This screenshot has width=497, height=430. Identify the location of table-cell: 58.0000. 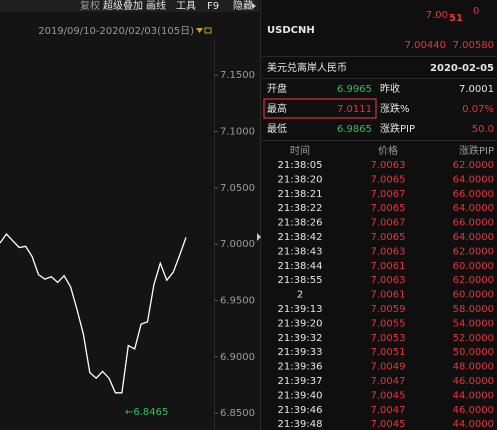
(473, 309).